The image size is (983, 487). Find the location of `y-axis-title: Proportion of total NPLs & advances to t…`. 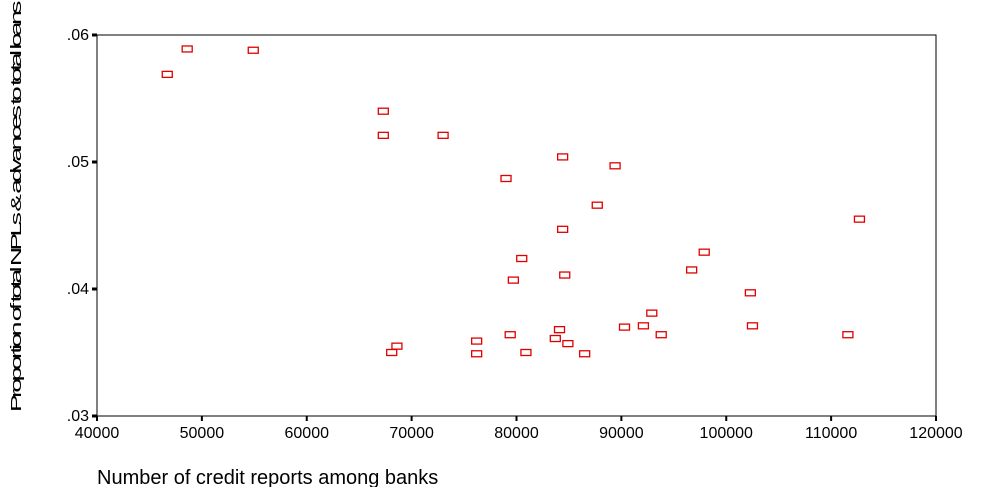

y-axis-title: Proportion of total NPLs & advances to t… is located at coordinates (16, 206).